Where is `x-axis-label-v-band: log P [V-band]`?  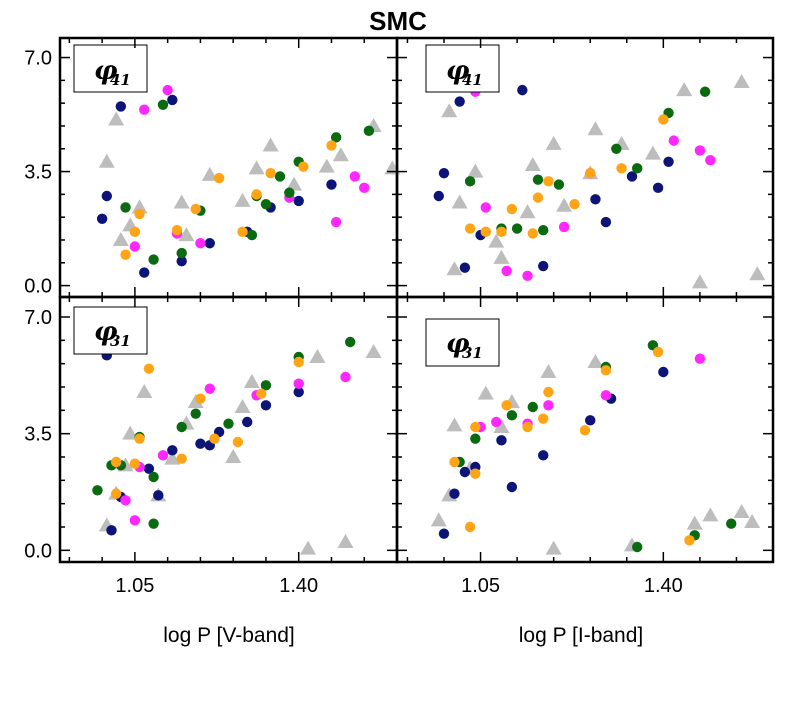
x-axis-label-v-band: log P [V-band] is located at coordinates (229, 635).